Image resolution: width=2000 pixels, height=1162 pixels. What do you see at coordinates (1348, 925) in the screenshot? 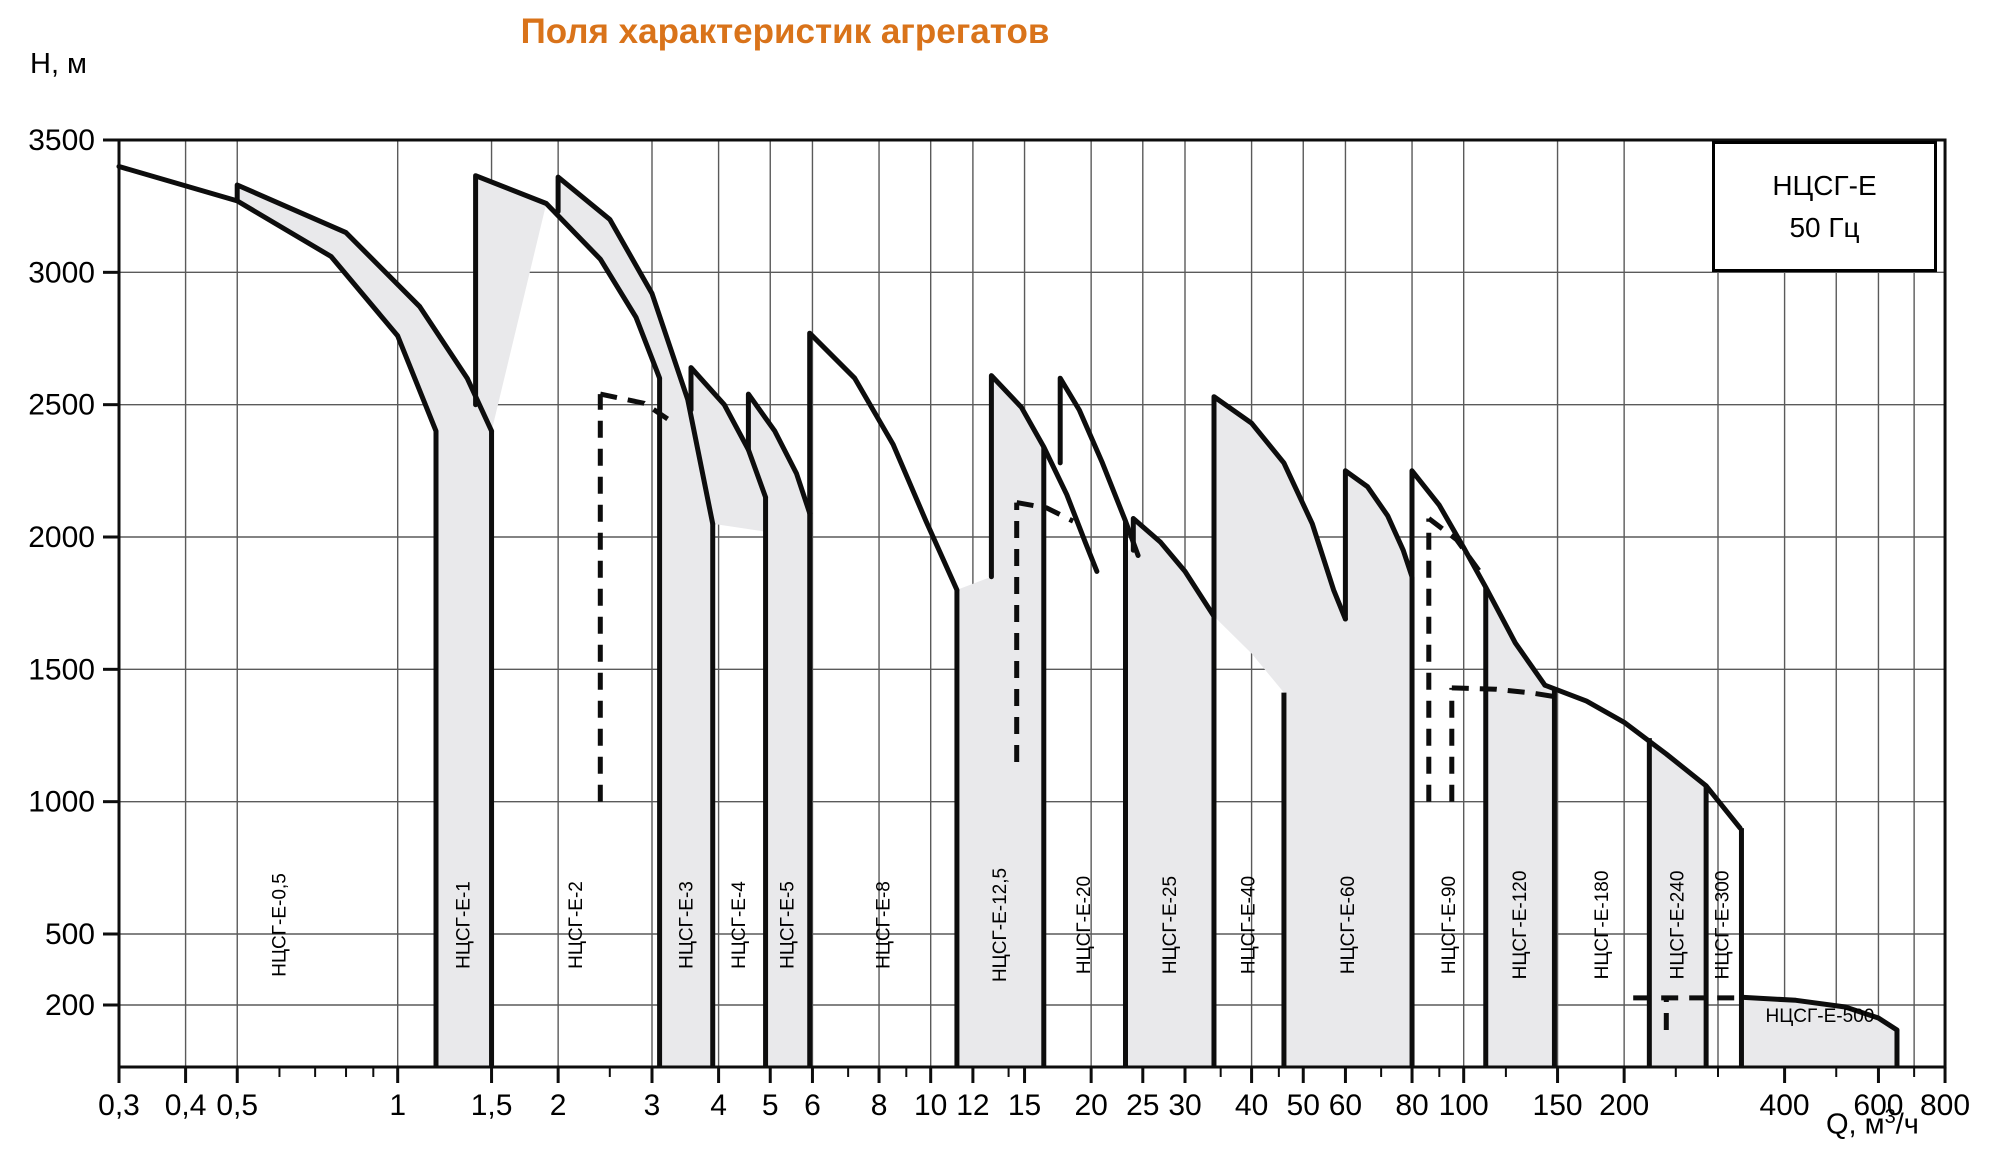
I see `model-label: НЦСГ-Е-60` at bounding box center [1348, 925].